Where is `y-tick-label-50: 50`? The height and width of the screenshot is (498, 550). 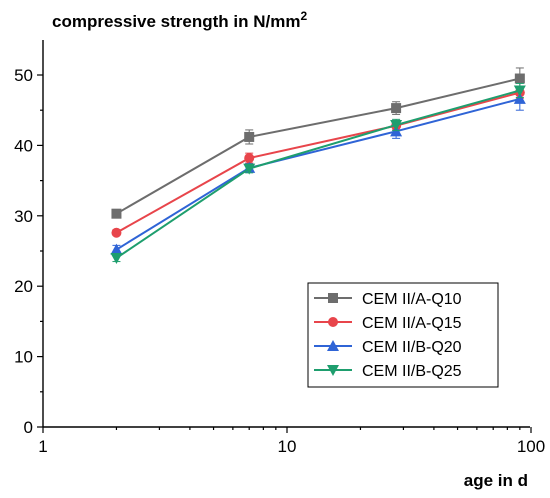 y-tick-label-50: 50 is located at coordinates (23, 75).